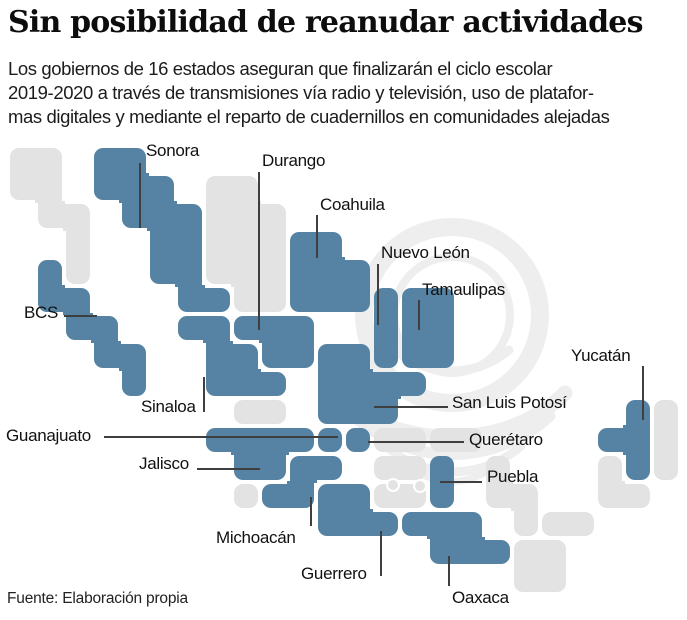  What do you see at coordinates (416, 442) in the screenshot?
I see `leader-line-queretaro` at bounding box center [416, 442].